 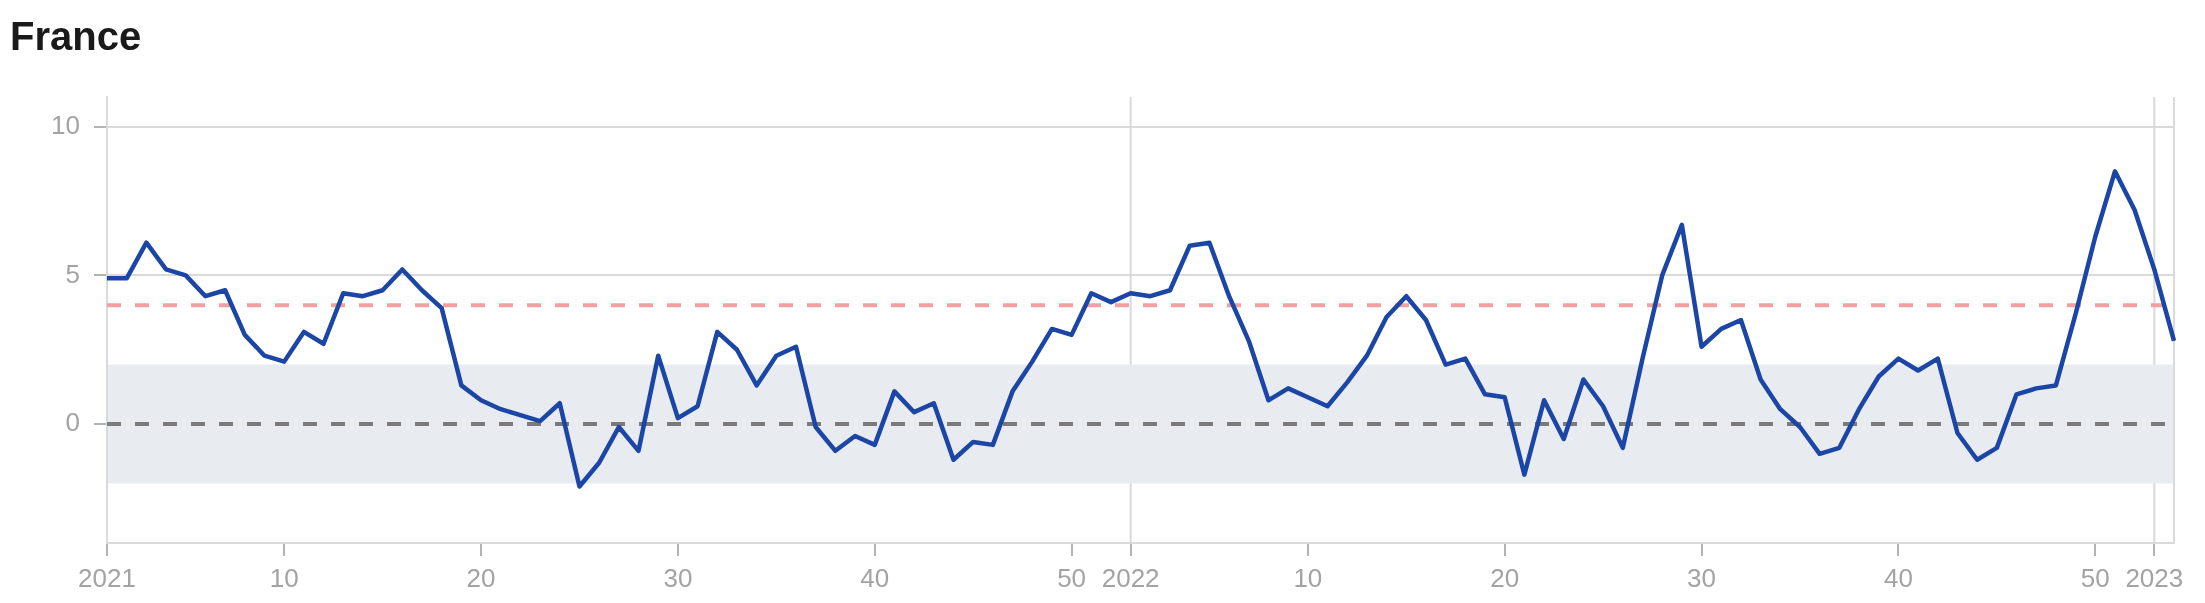 What do you see at coordinates (65, 124) in the screenshot?
I see `y-tick-label: 10` at bounding box center [65, 124].